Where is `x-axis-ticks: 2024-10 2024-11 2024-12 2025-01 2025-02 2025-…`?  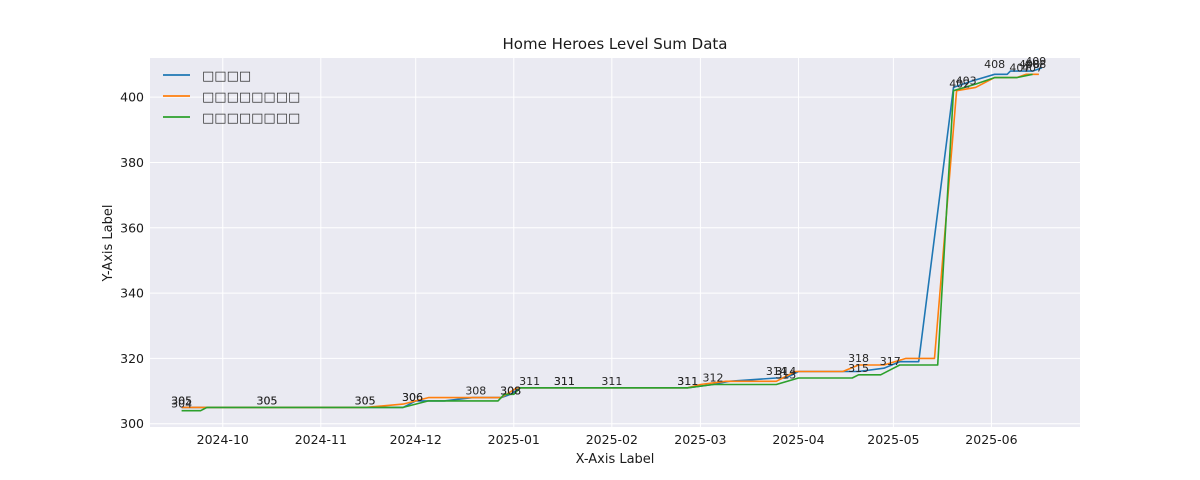
x-axis-ticks: 2024-10 2024-11 2024-12 2025-01 2025-02 2025-… is located at coordinates (607, 439).